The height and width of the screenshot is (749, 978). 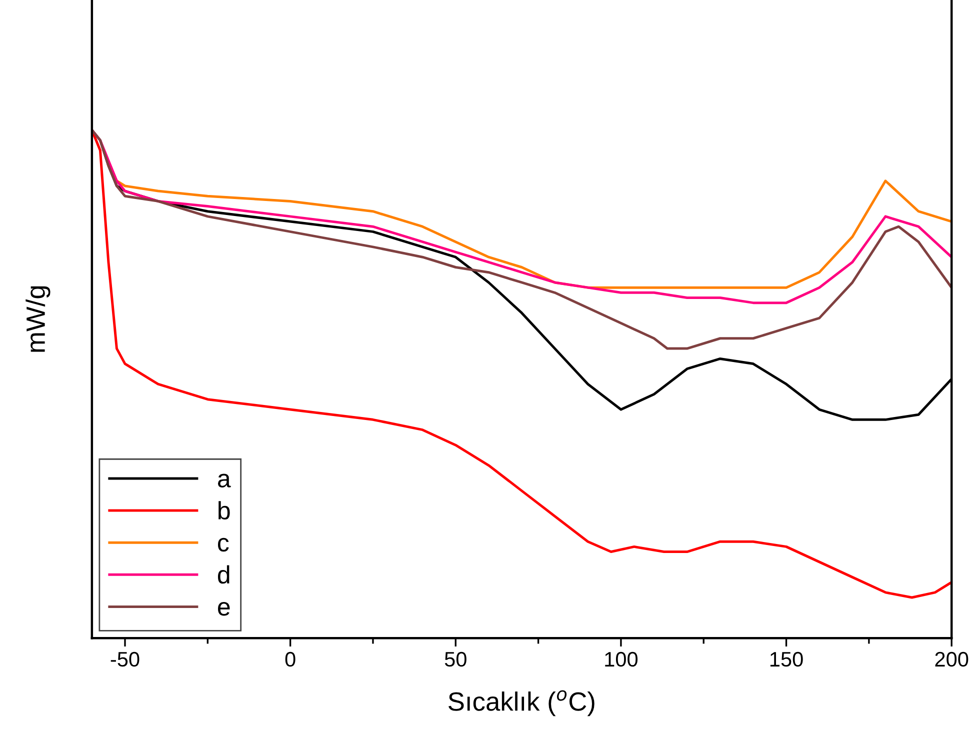 What do you see at coordinates (621, 659) in the screenshot?
I see `x-tick-label: 100` at bounding box center [621, 659].